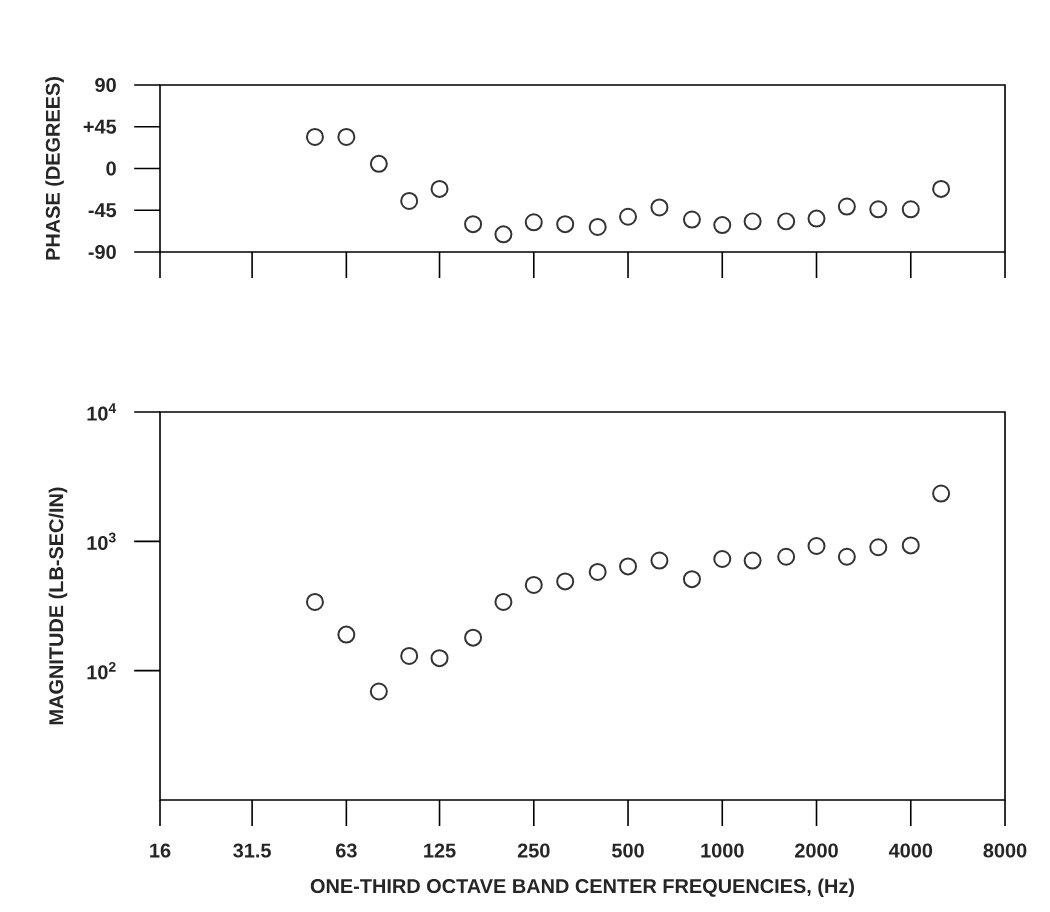  I want to click on y-tick-label: 0, so click(111, 168).